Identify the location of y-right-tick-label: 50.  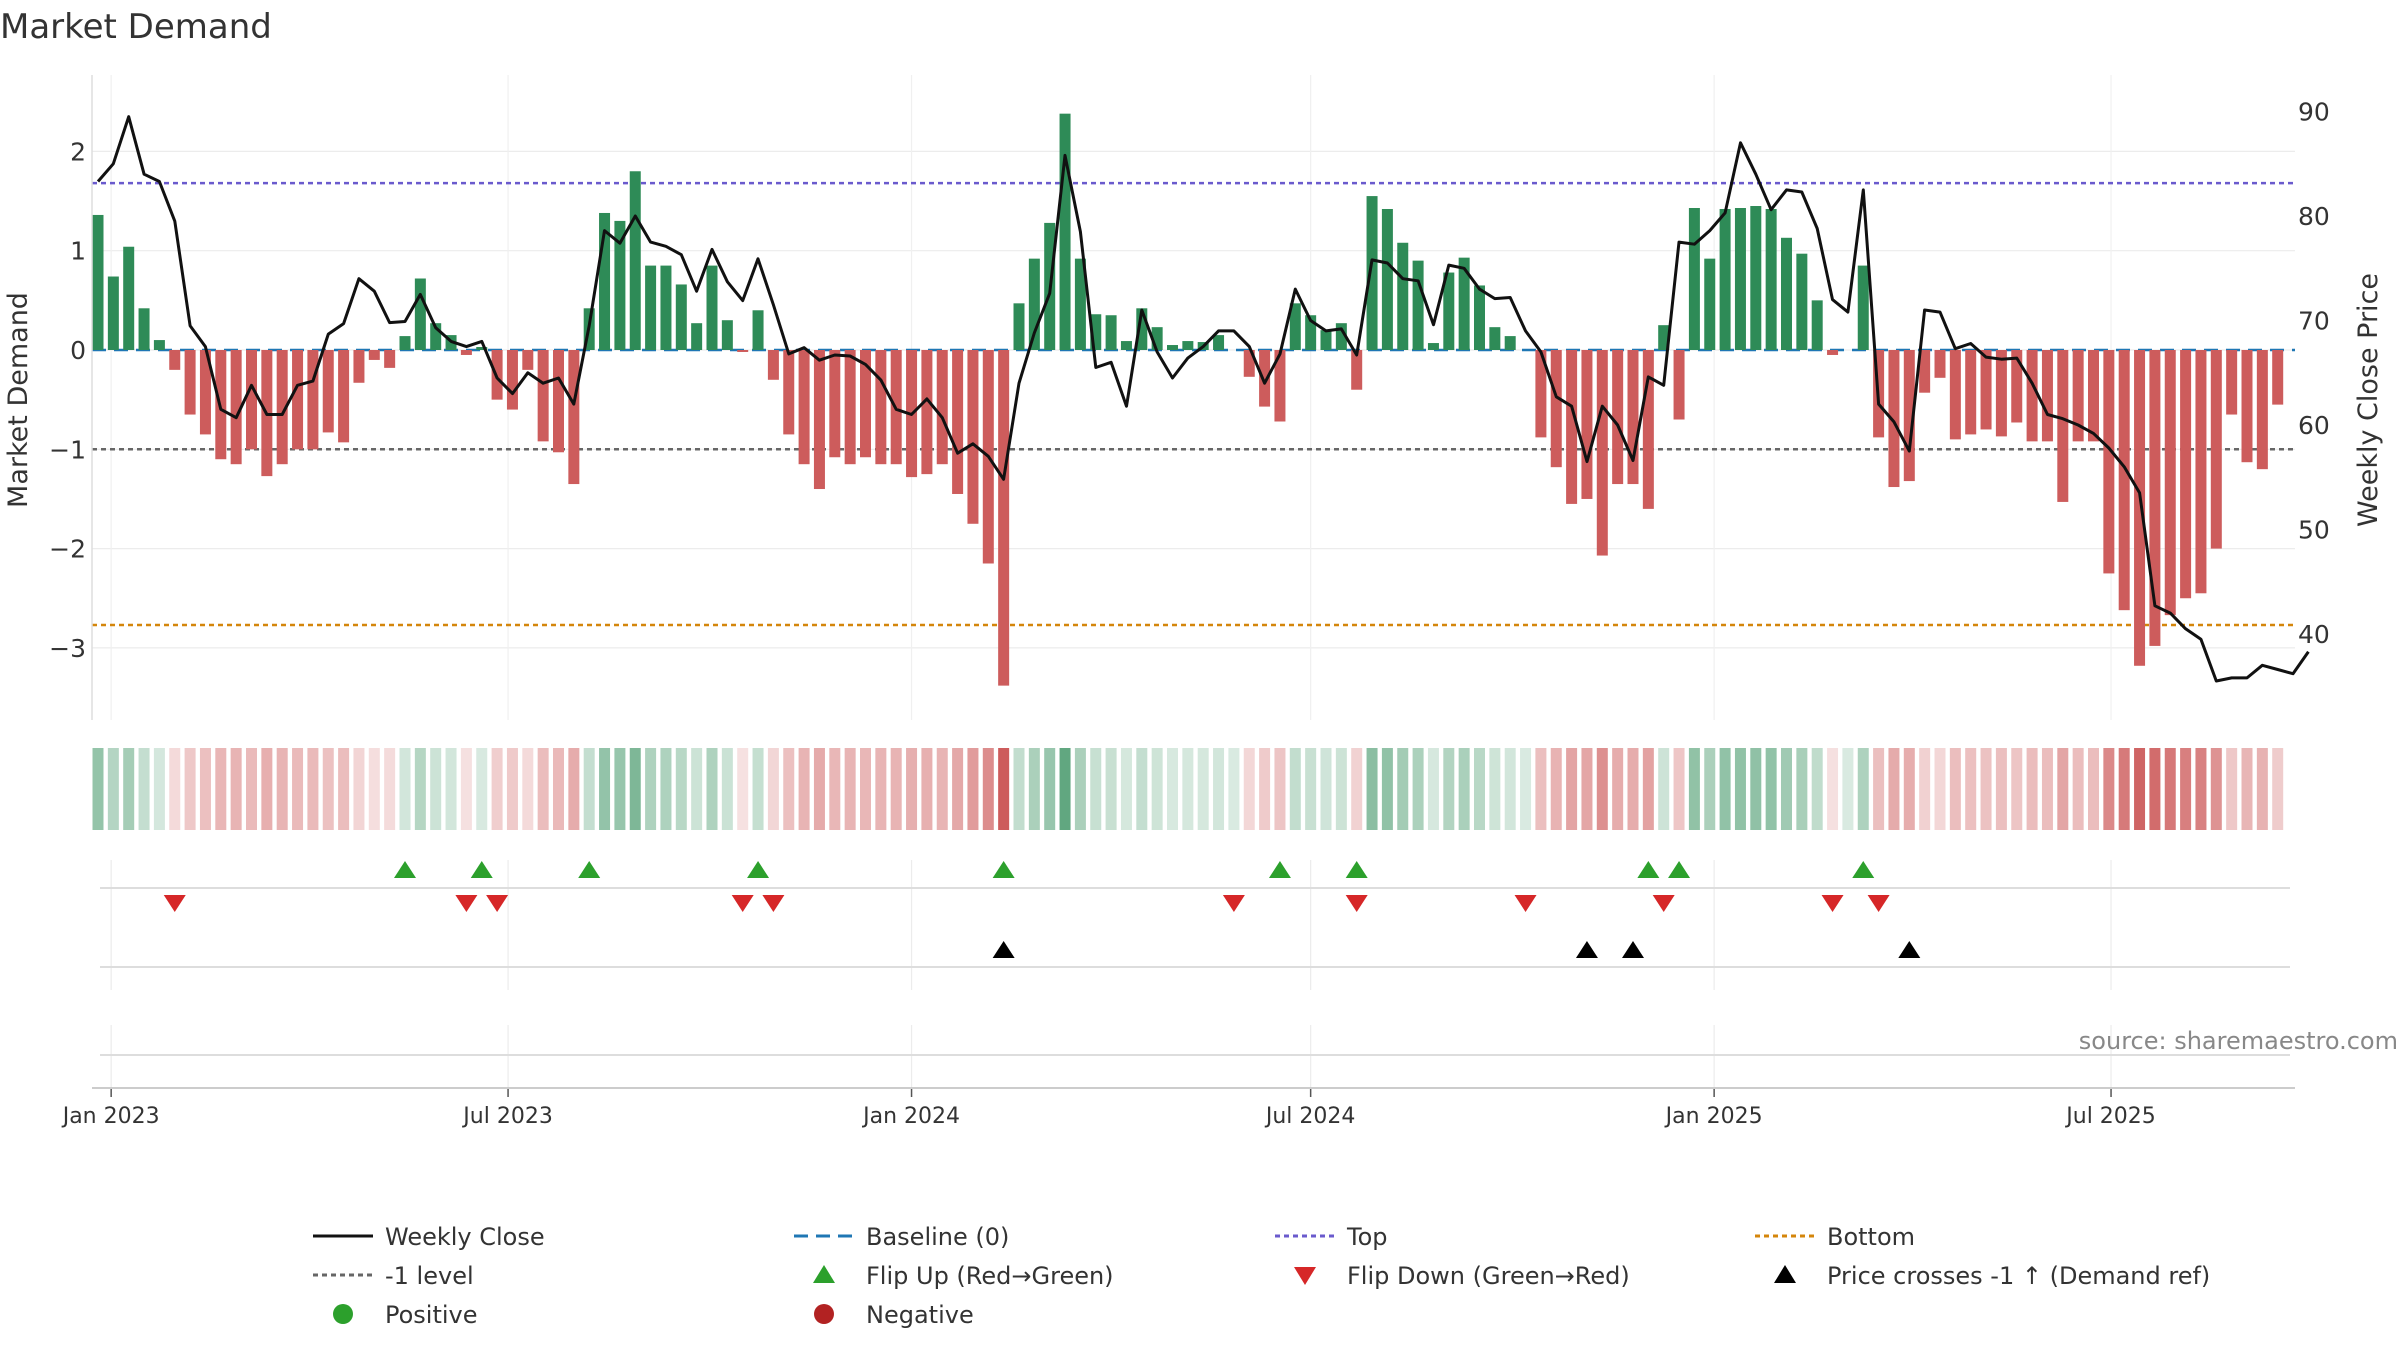
(2314, 530).